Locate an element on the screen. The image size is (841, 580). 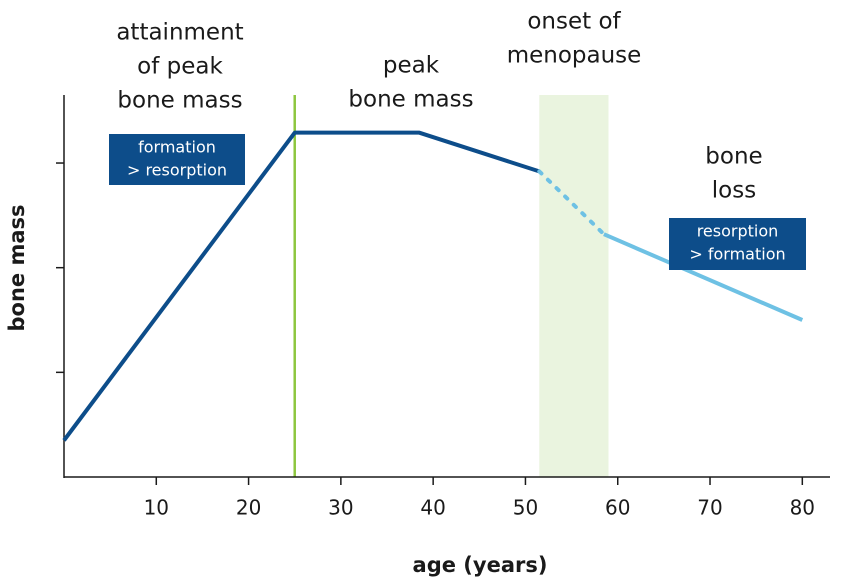
annotation: of peak is located at coordinates (180, 67).